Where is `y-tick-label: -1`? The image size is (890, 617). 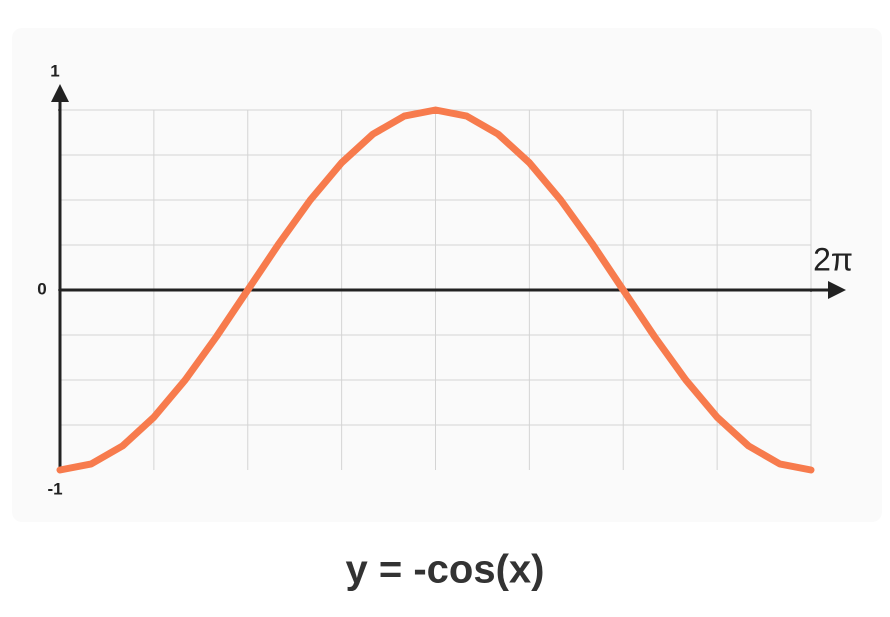 y-tick-label: -1 is located at coordinates (54, 488).